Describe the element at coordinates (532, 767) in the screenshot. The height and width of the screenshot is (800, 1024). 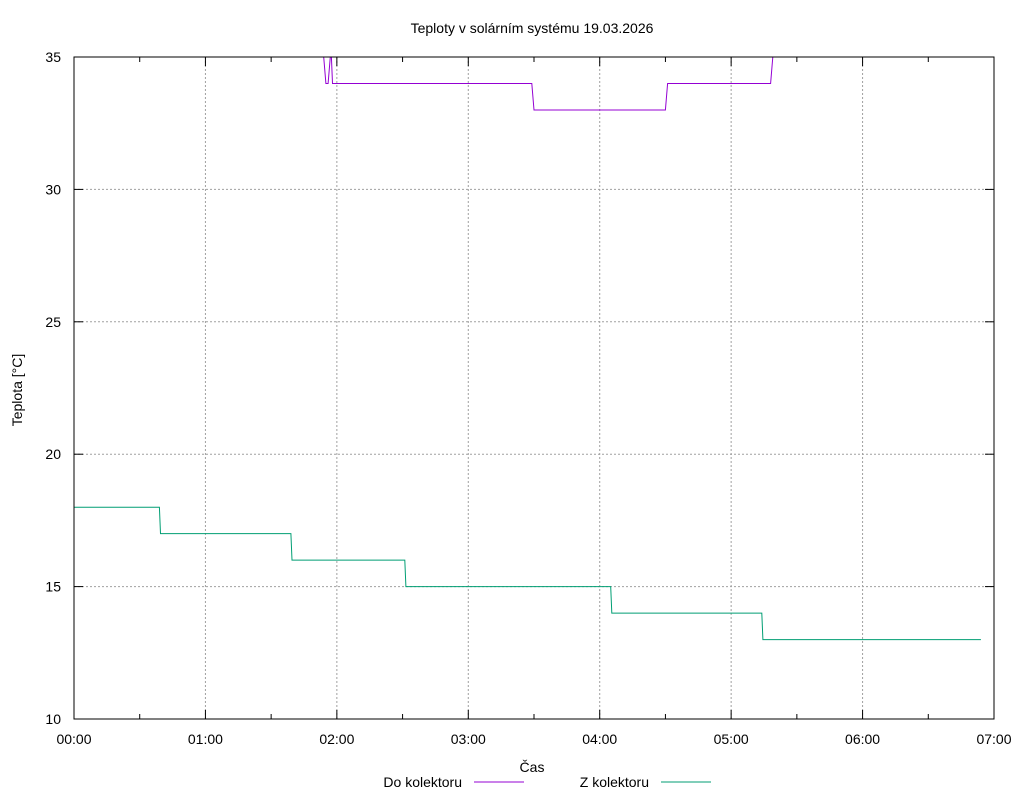
I see `x-axis-label: Čas` at that location.